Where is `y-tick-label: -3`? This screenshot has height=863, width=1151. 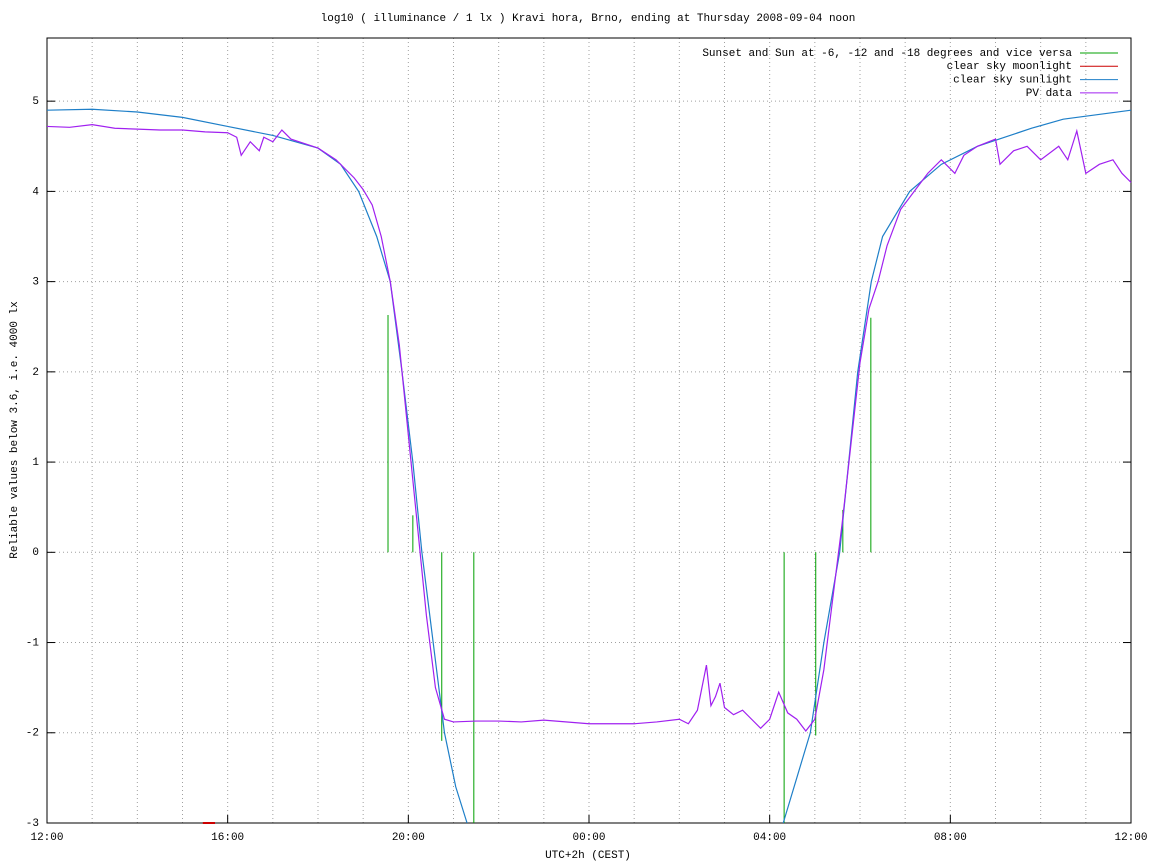 y-tick-label: -3 is located at coordinates (32, 824).